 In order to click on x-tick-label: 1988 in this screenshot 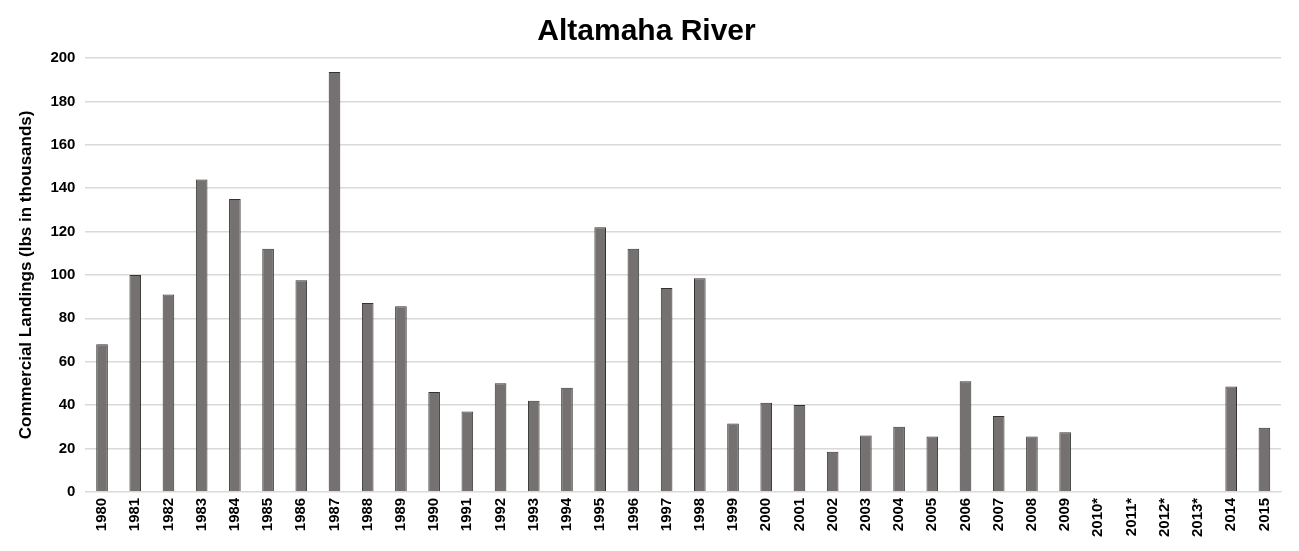, I will do `click(366, 514)`.